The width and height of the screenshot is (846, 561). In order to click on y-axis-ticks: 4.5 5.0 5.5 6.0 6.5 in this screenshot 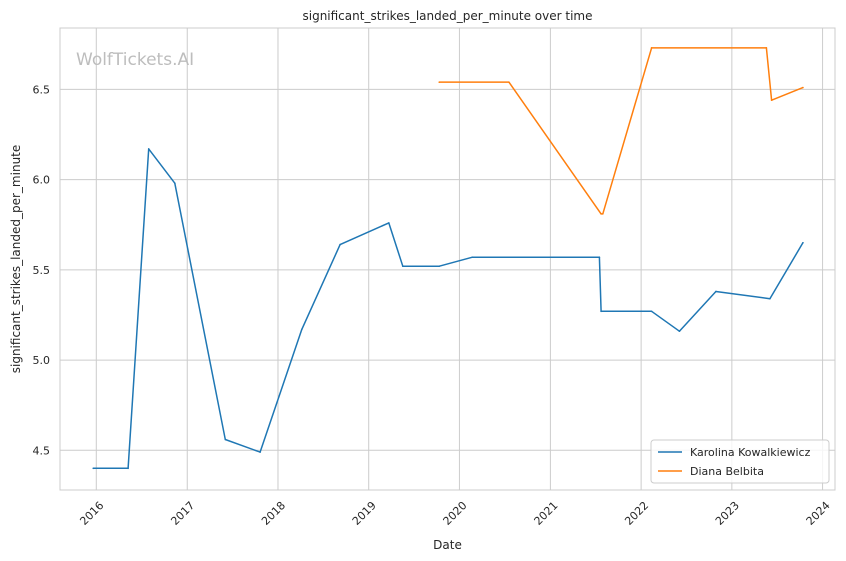, I will do `click(42, 270)`.